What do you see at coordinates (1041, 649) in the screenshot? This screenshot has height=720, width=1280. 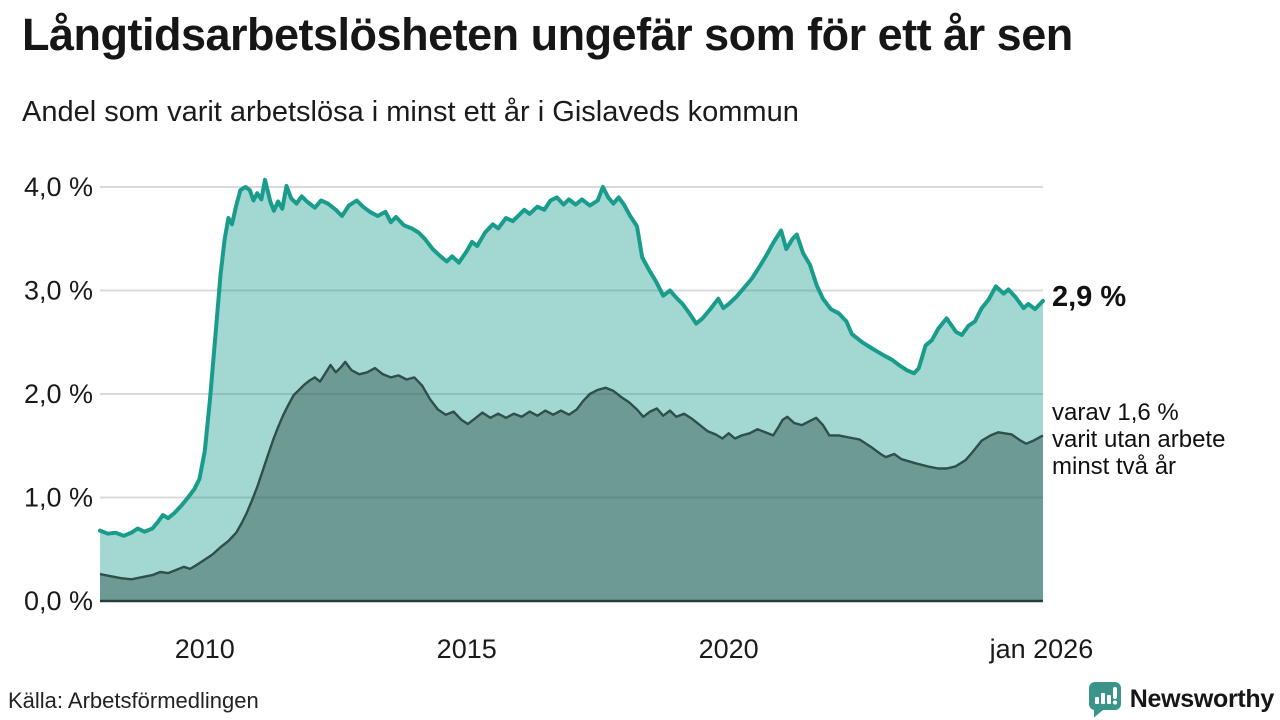 I see `x-axis-tick-label: jan 2026` at bounding box center [1041, 649].